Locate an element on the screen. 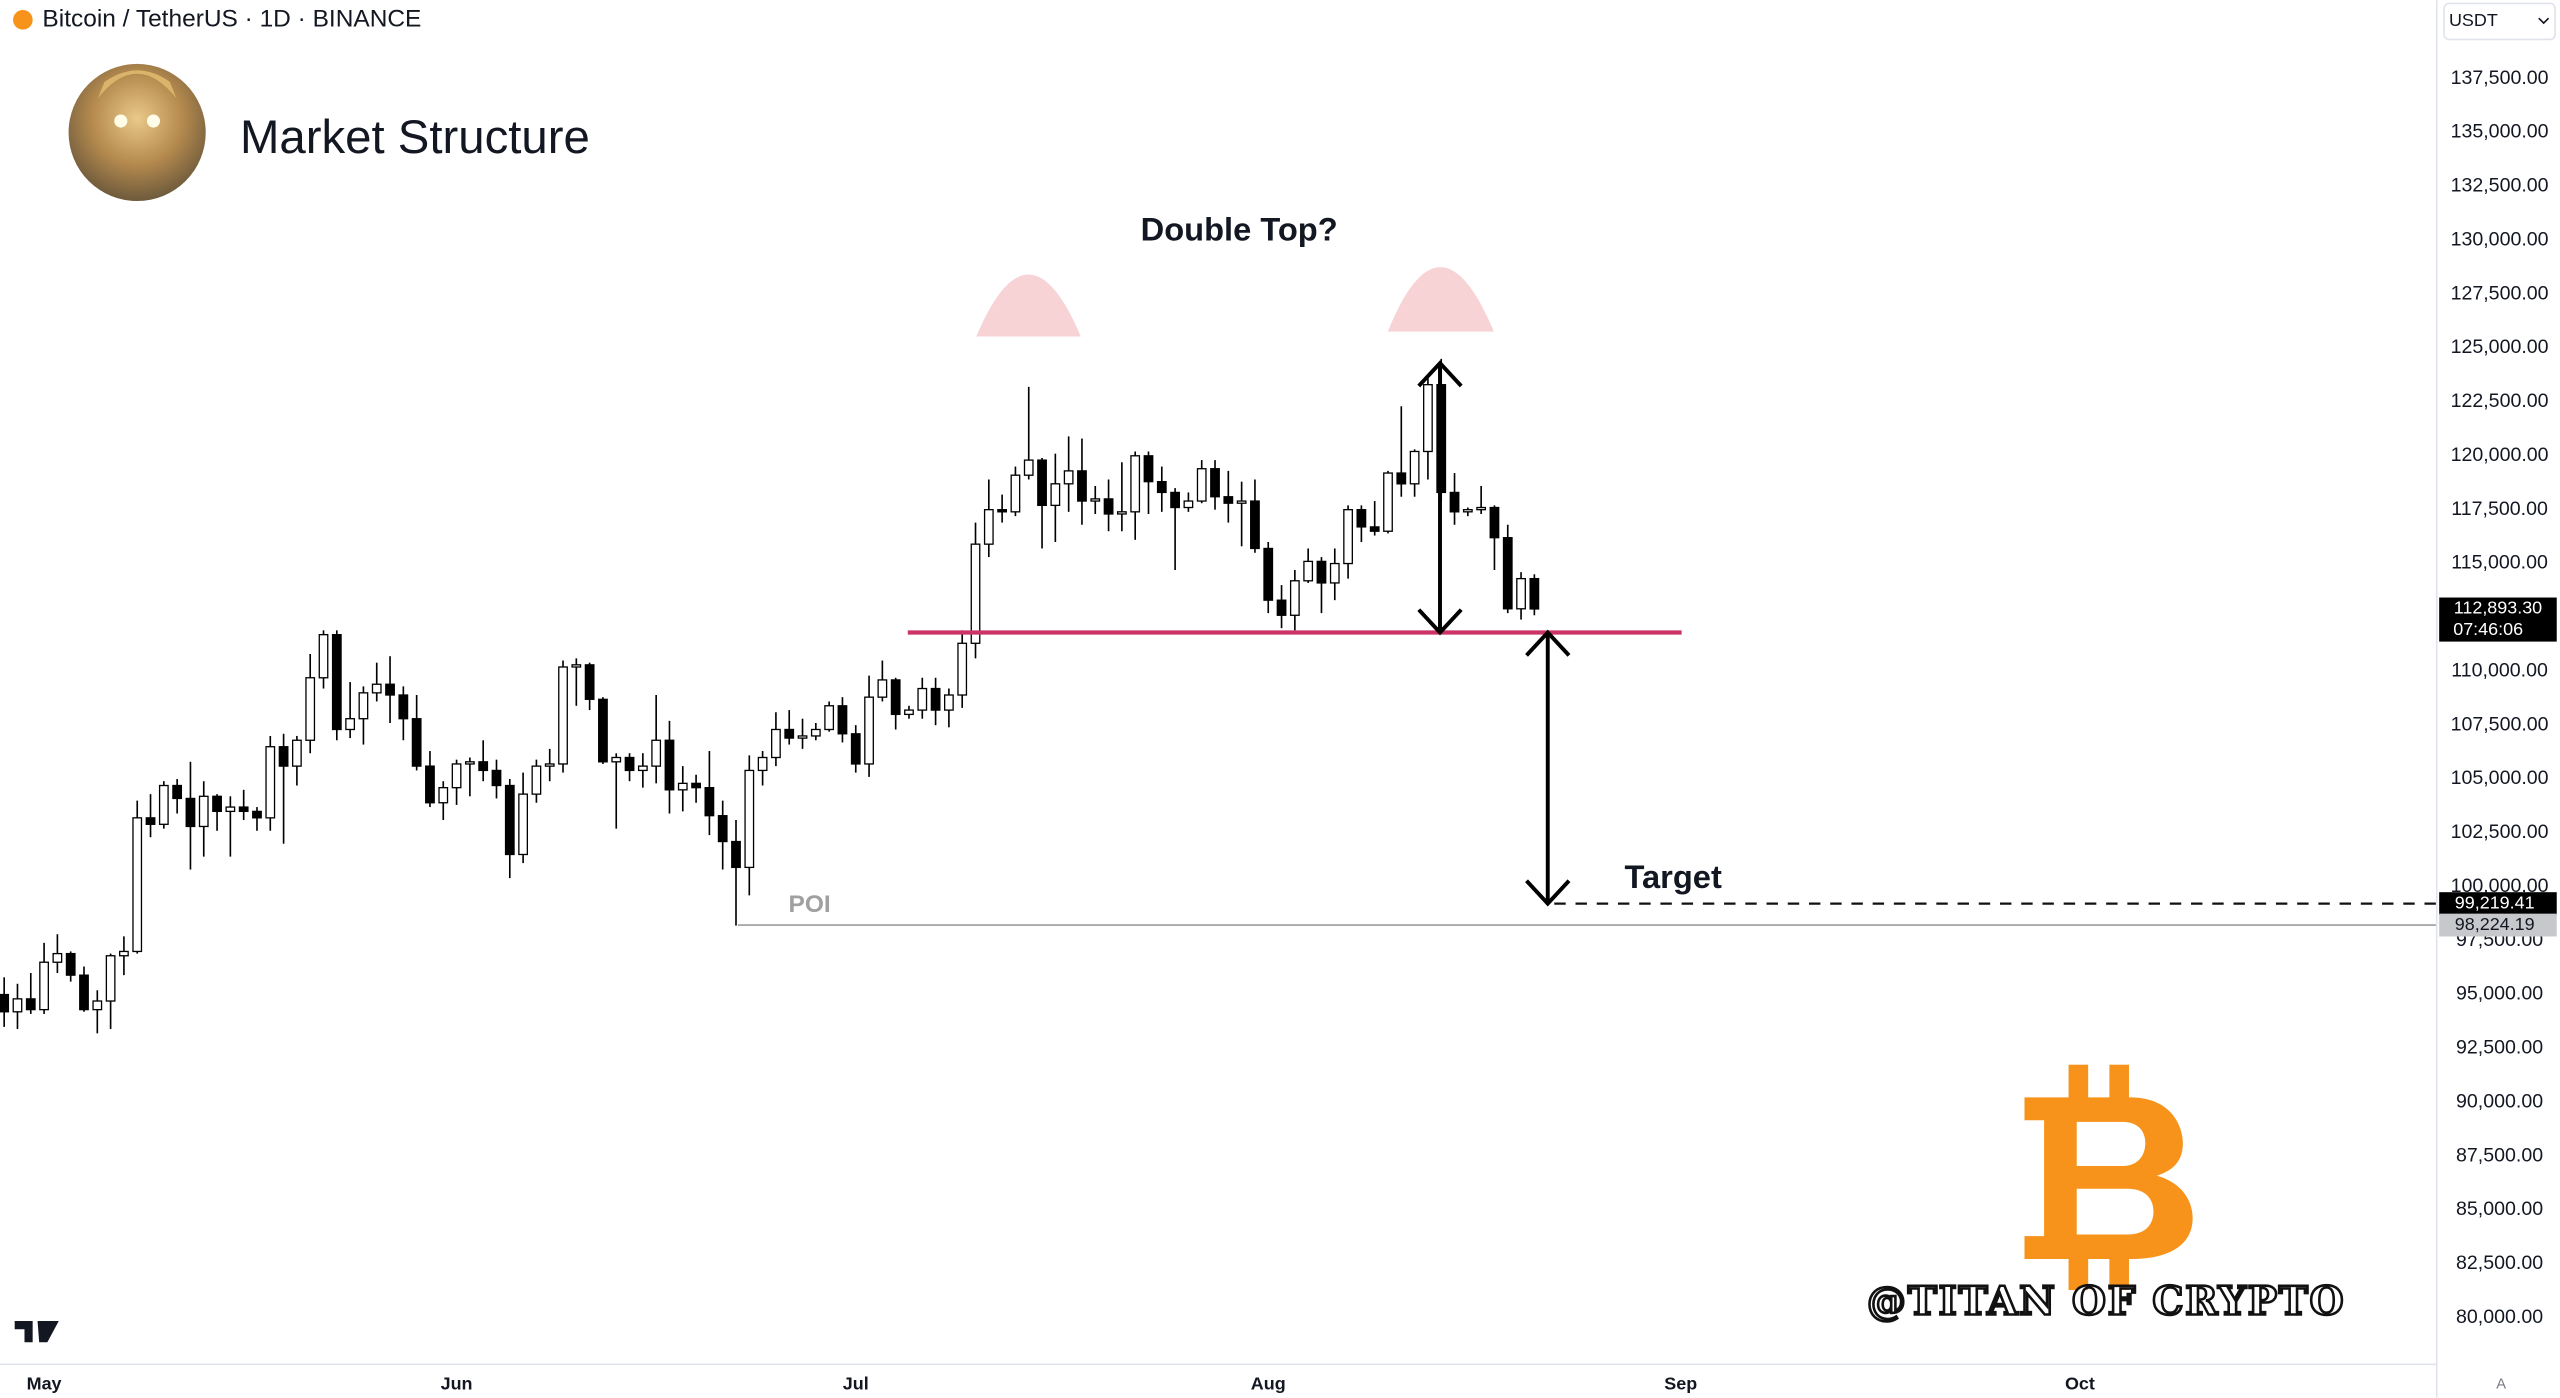  y-tick-label: 117,500.00 is located at coordinates (2499, 509).